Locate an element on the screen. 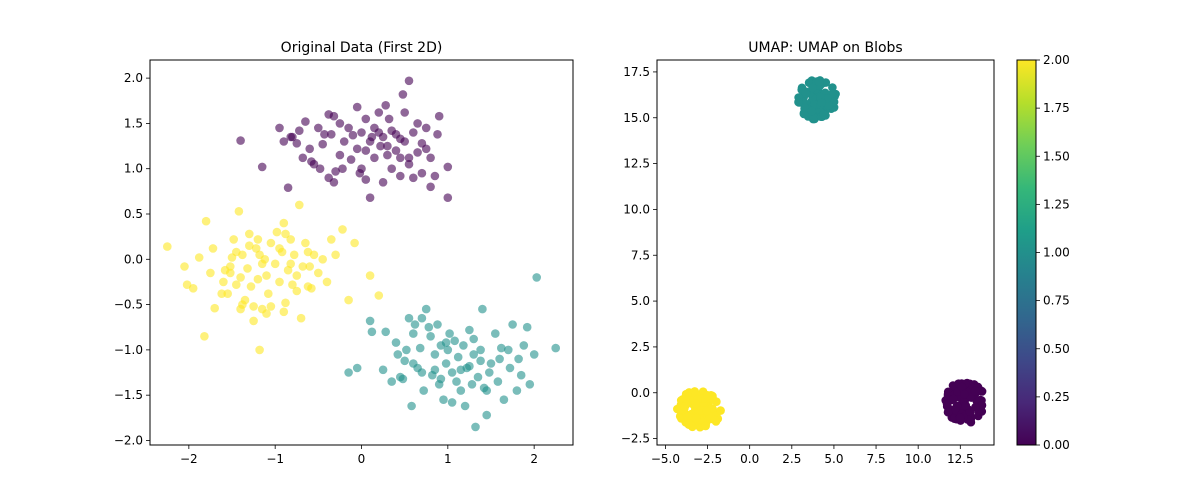  right-y-tick-label: 0.0 is located at coordinates (640, 393).